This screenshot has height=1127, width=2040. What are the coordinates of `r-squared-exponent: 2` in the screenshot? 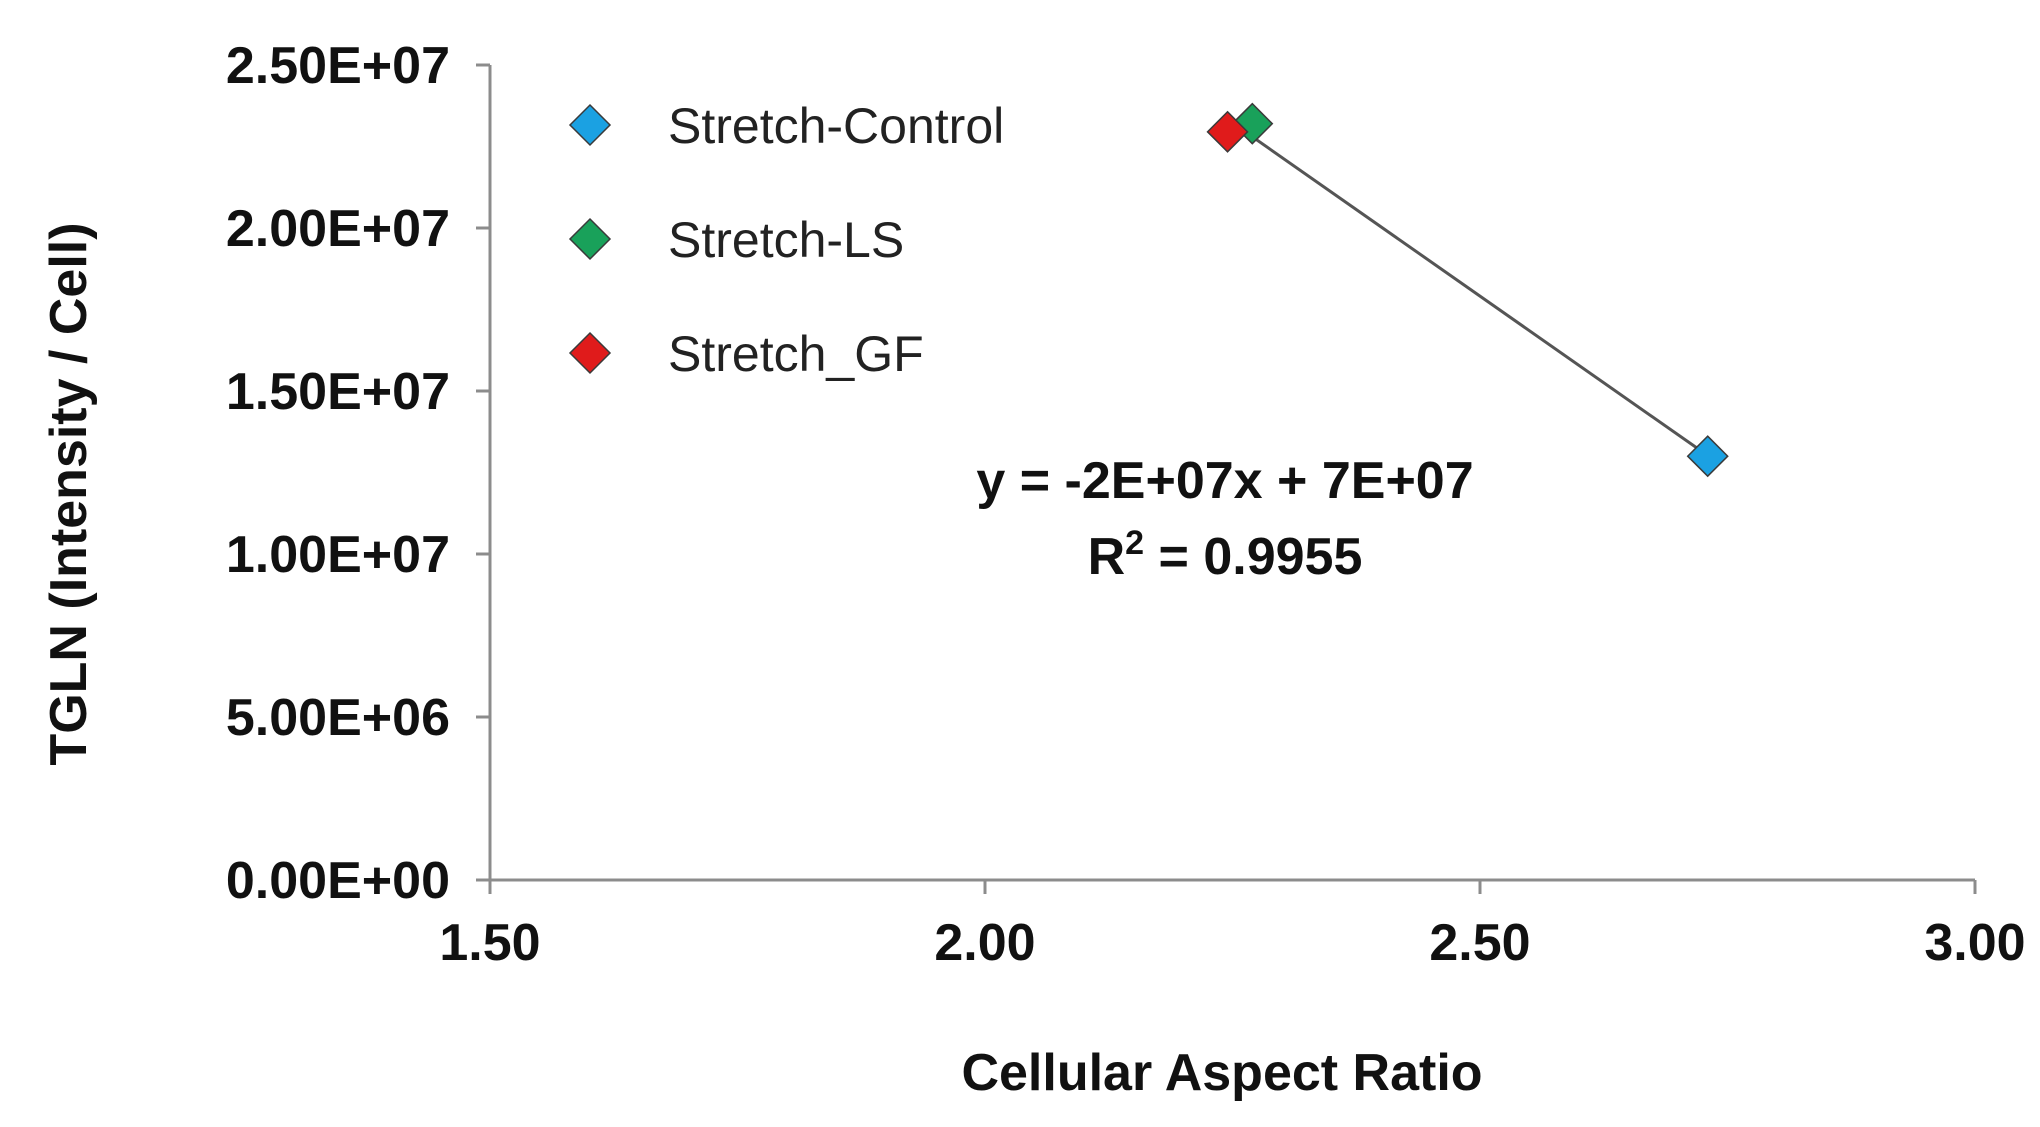 It's located at (1134, 543).